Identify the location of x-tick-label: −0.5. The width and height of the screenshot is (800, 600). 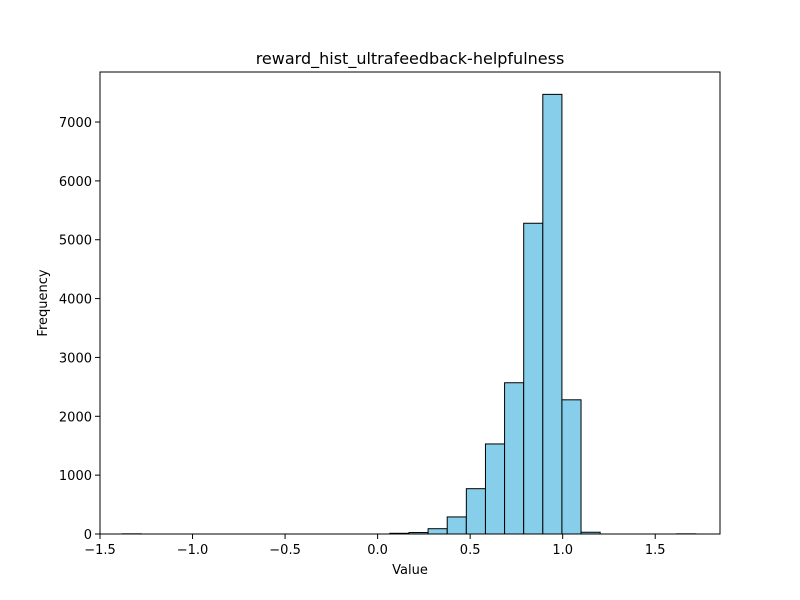
(285, 550).